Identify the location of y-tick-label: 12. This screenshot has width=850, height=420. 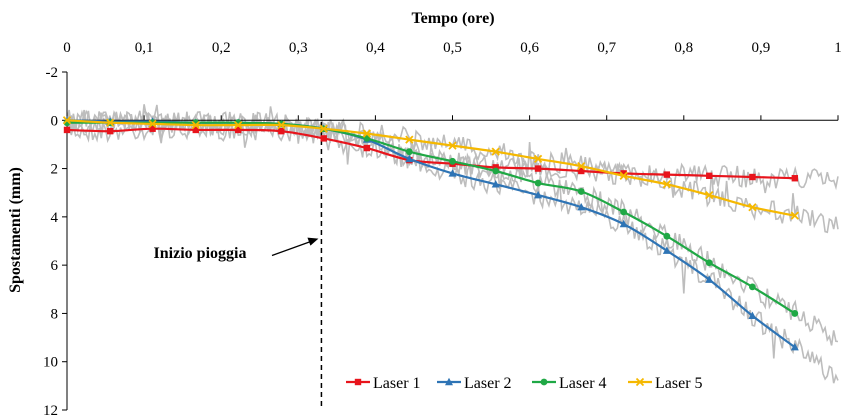
(50, 411).